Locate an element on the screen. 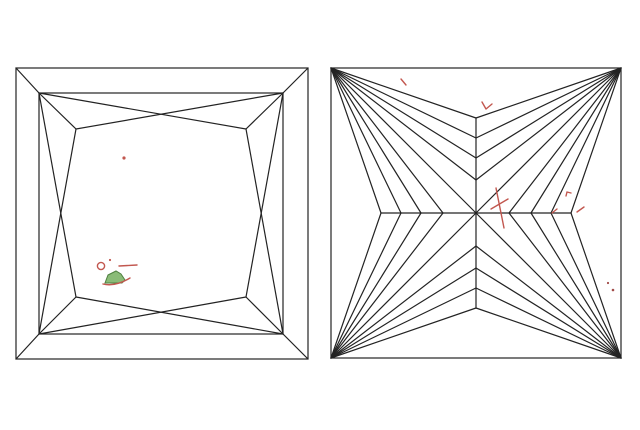  chip-check-mark is located at coordinates (487, 105).